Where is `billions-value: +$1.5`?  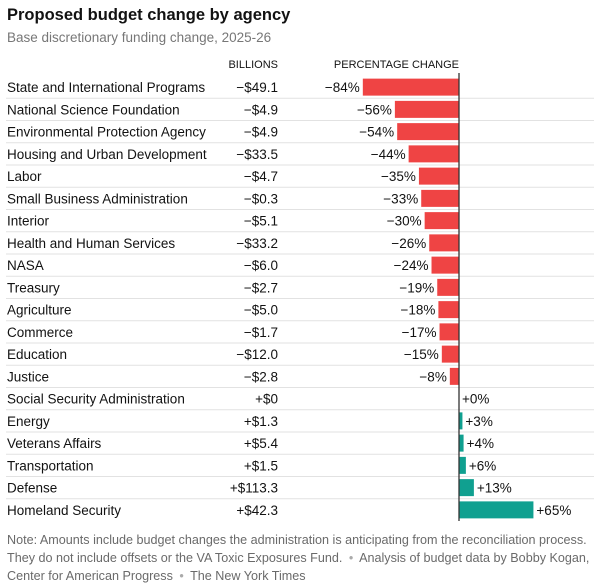
billions-value: +$1.5 is located at coordinates (261, 465).